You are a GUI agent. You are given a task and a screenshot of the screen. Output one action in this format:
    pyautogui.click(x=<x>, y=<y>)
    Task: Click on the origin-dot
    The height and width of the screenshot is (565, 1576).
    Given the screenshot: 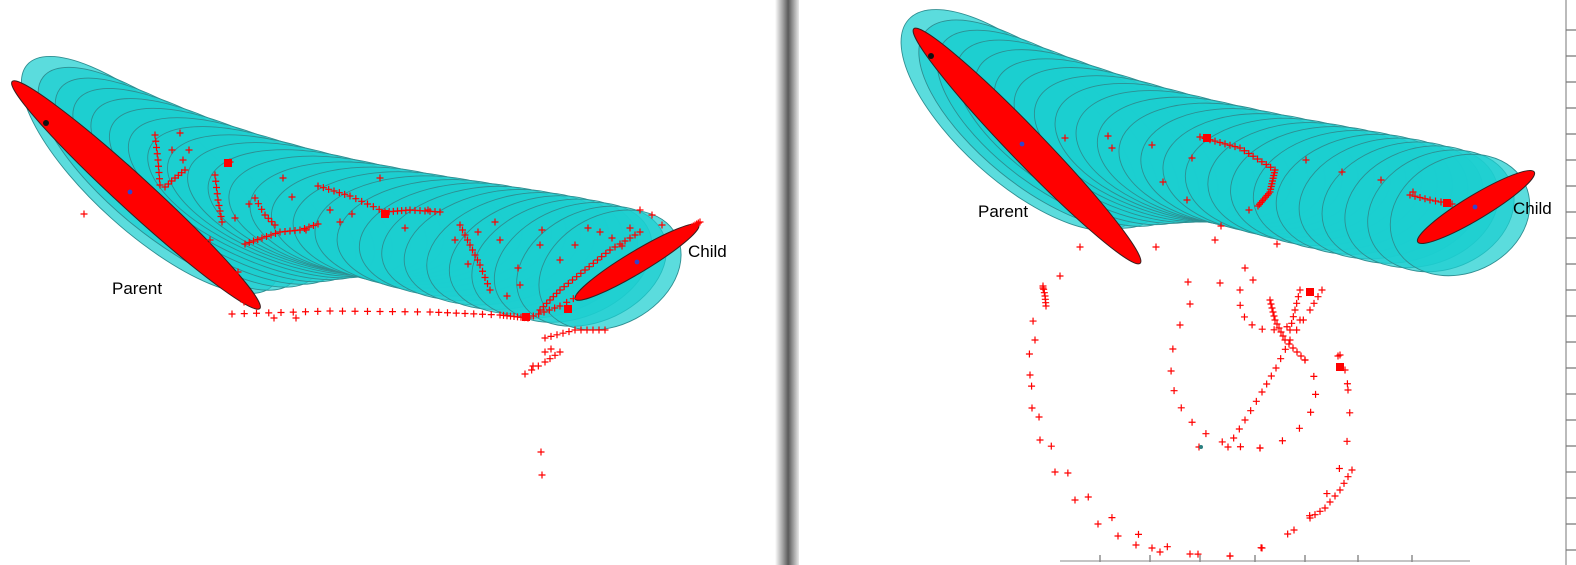 What is the action you would take?
    pyautogui.click(x=1201, y=447)
    